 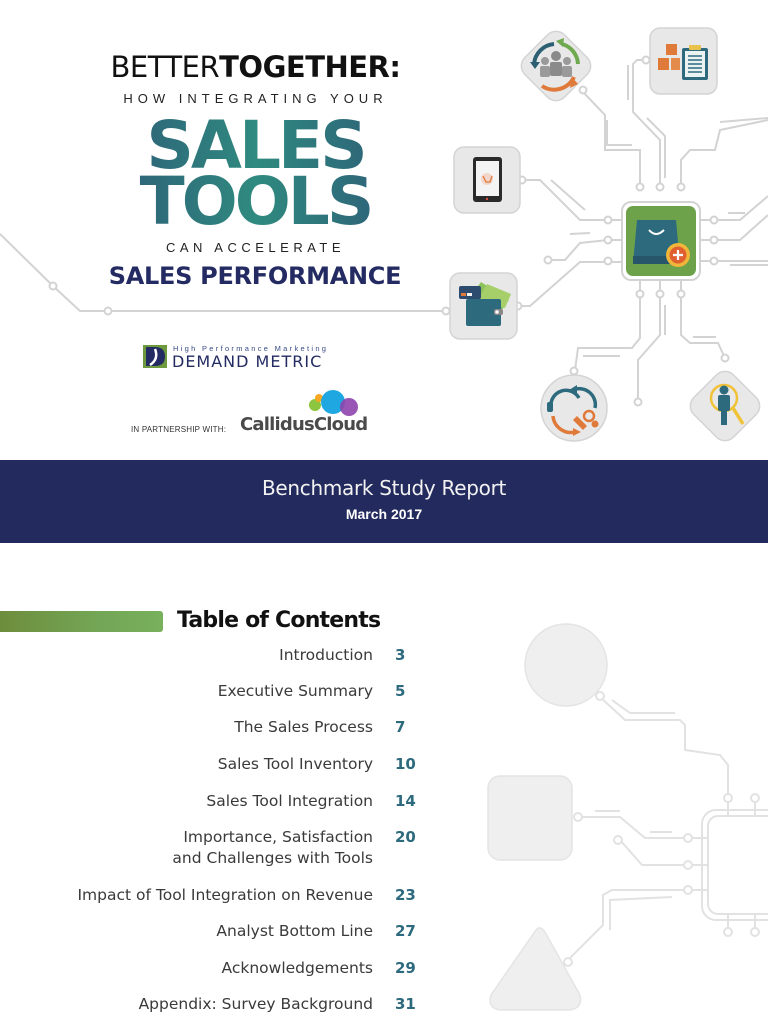 What do you see at coordinates (725, 406) in the screenshot?
I see `user-search-icon` at bounding box center [725, 406].